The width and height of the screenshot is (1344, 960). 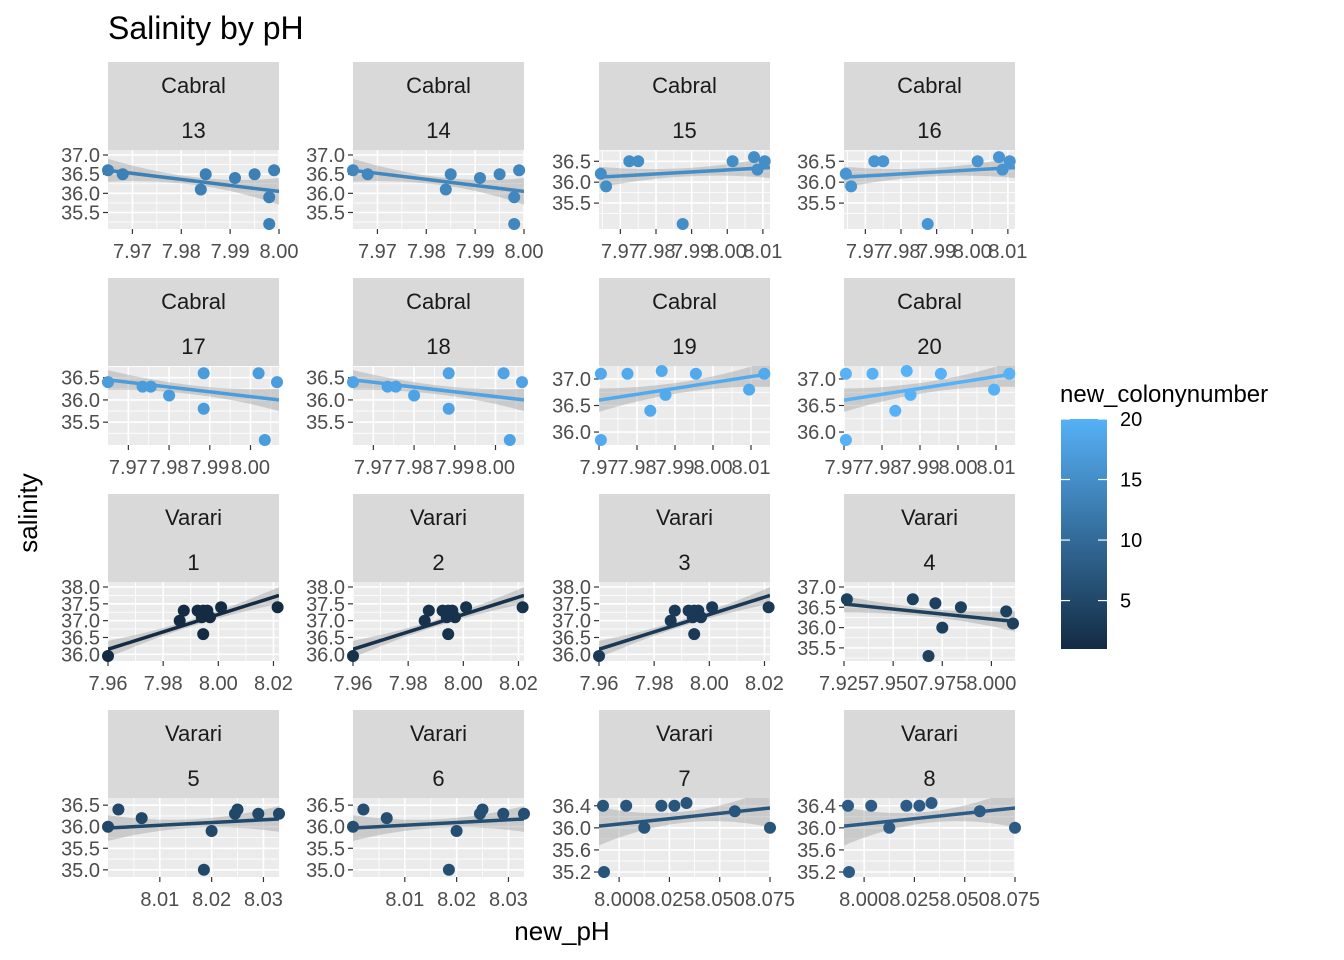 I want to click on x-tick-label: 8.025, so click(x=914, y=900).